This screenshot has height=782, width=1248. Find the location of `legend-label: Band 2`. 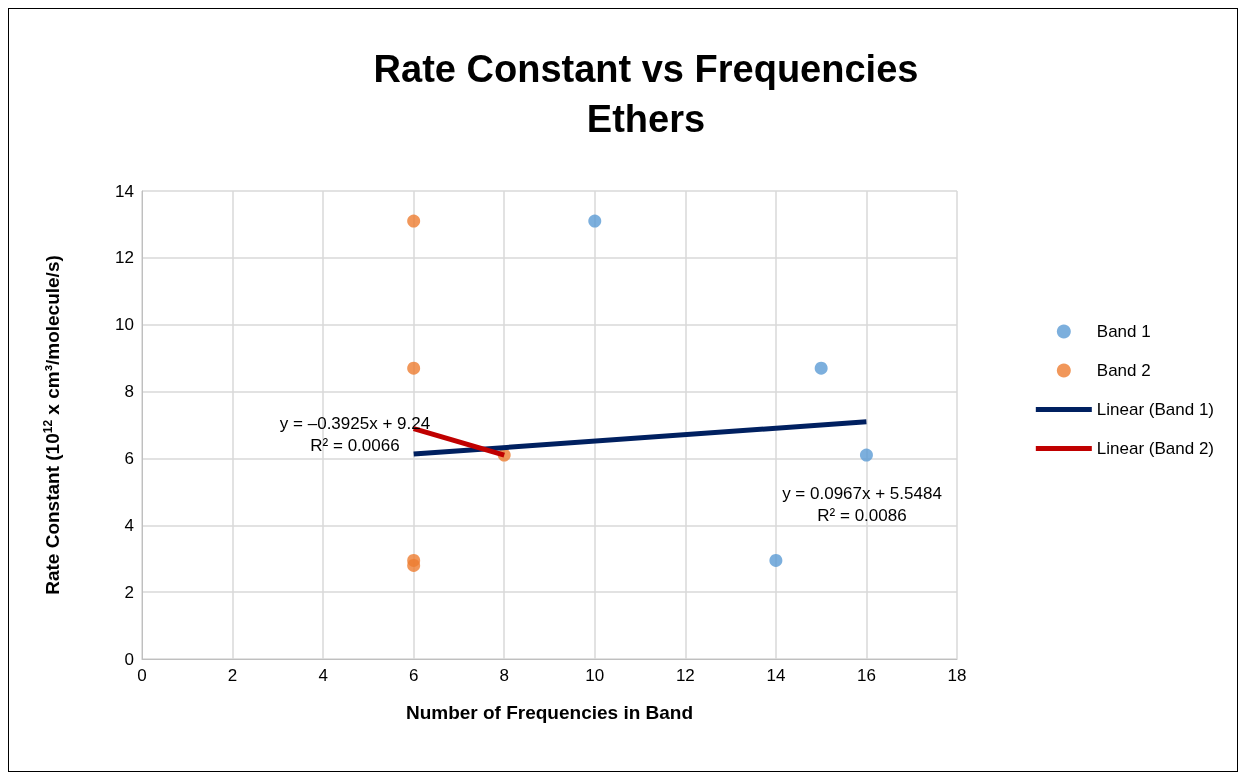

legend-label: Band 2 is located at coordinates (1123, 370).